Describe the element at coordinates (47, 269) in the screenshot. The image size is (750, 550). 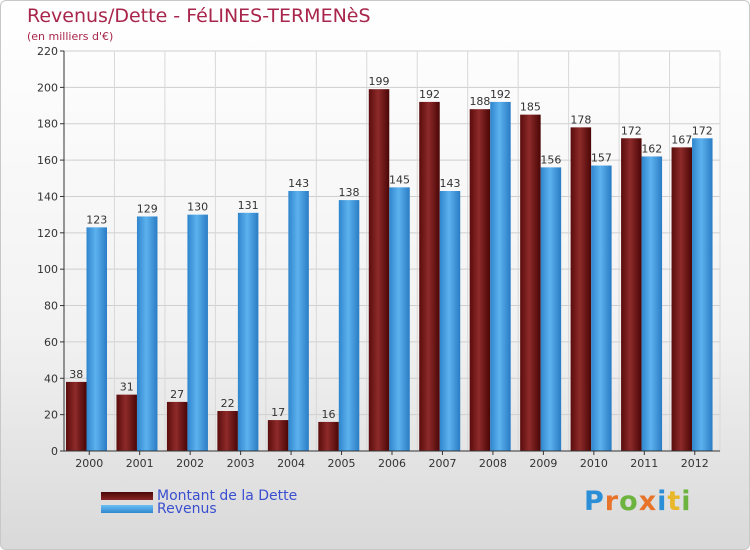
I see `y-tick-label: 100` at that location.